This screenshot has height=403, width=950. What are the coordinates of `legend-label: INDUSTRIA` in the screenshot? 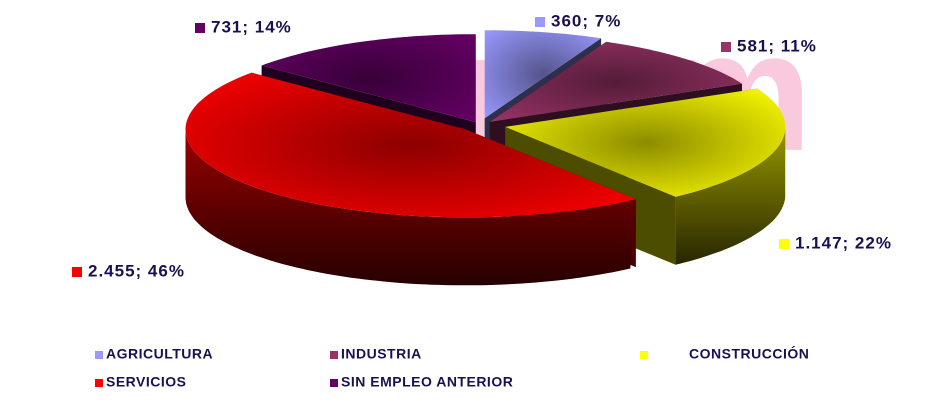 It's located at (381, 354).